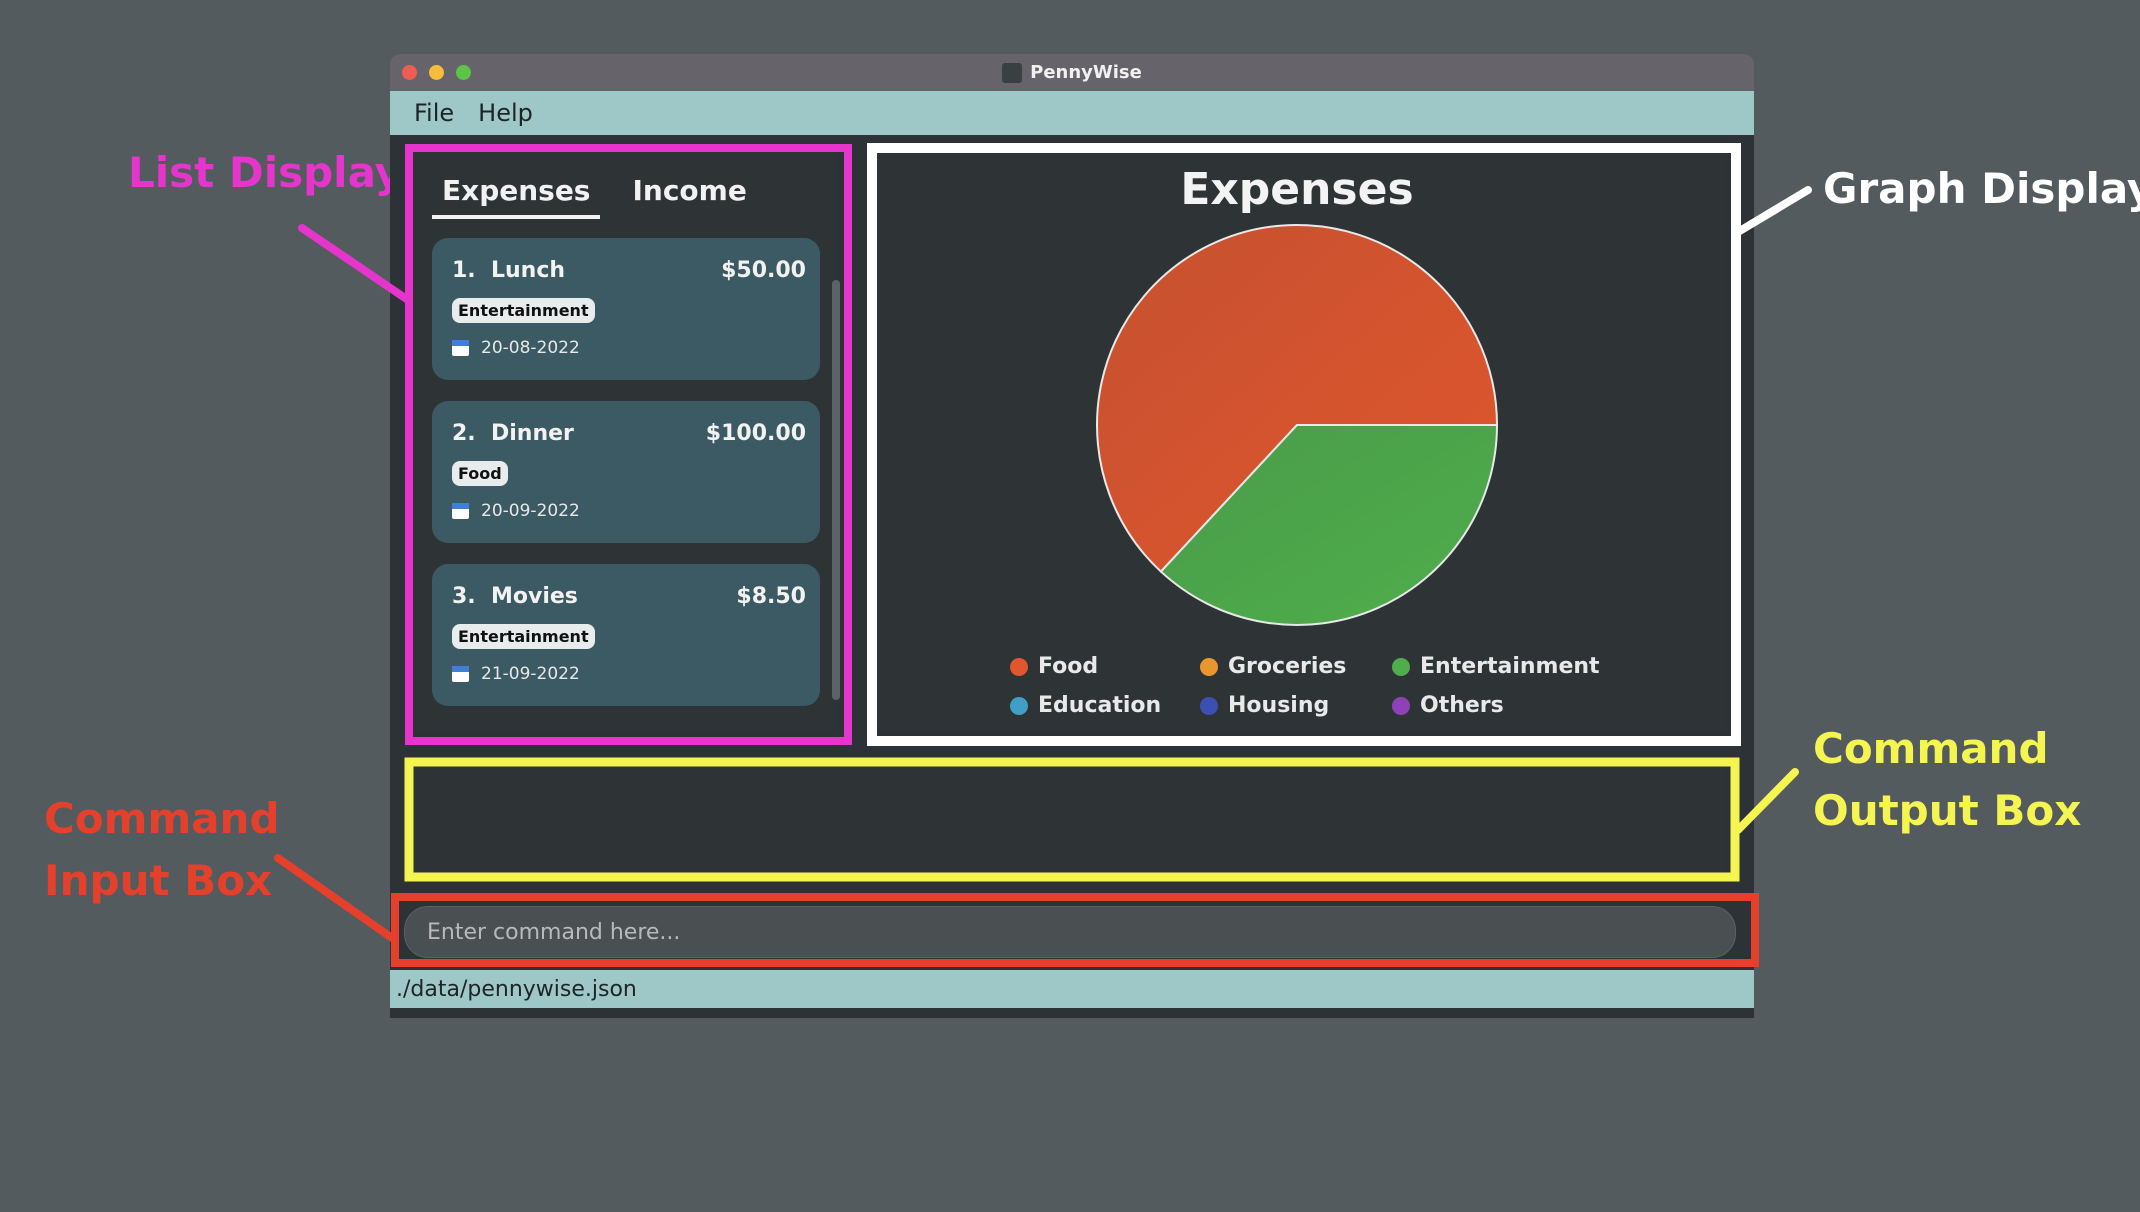 This screenshot has height=1212, width=2140. I want to click on legend-label: Others, so click(1462, 705).